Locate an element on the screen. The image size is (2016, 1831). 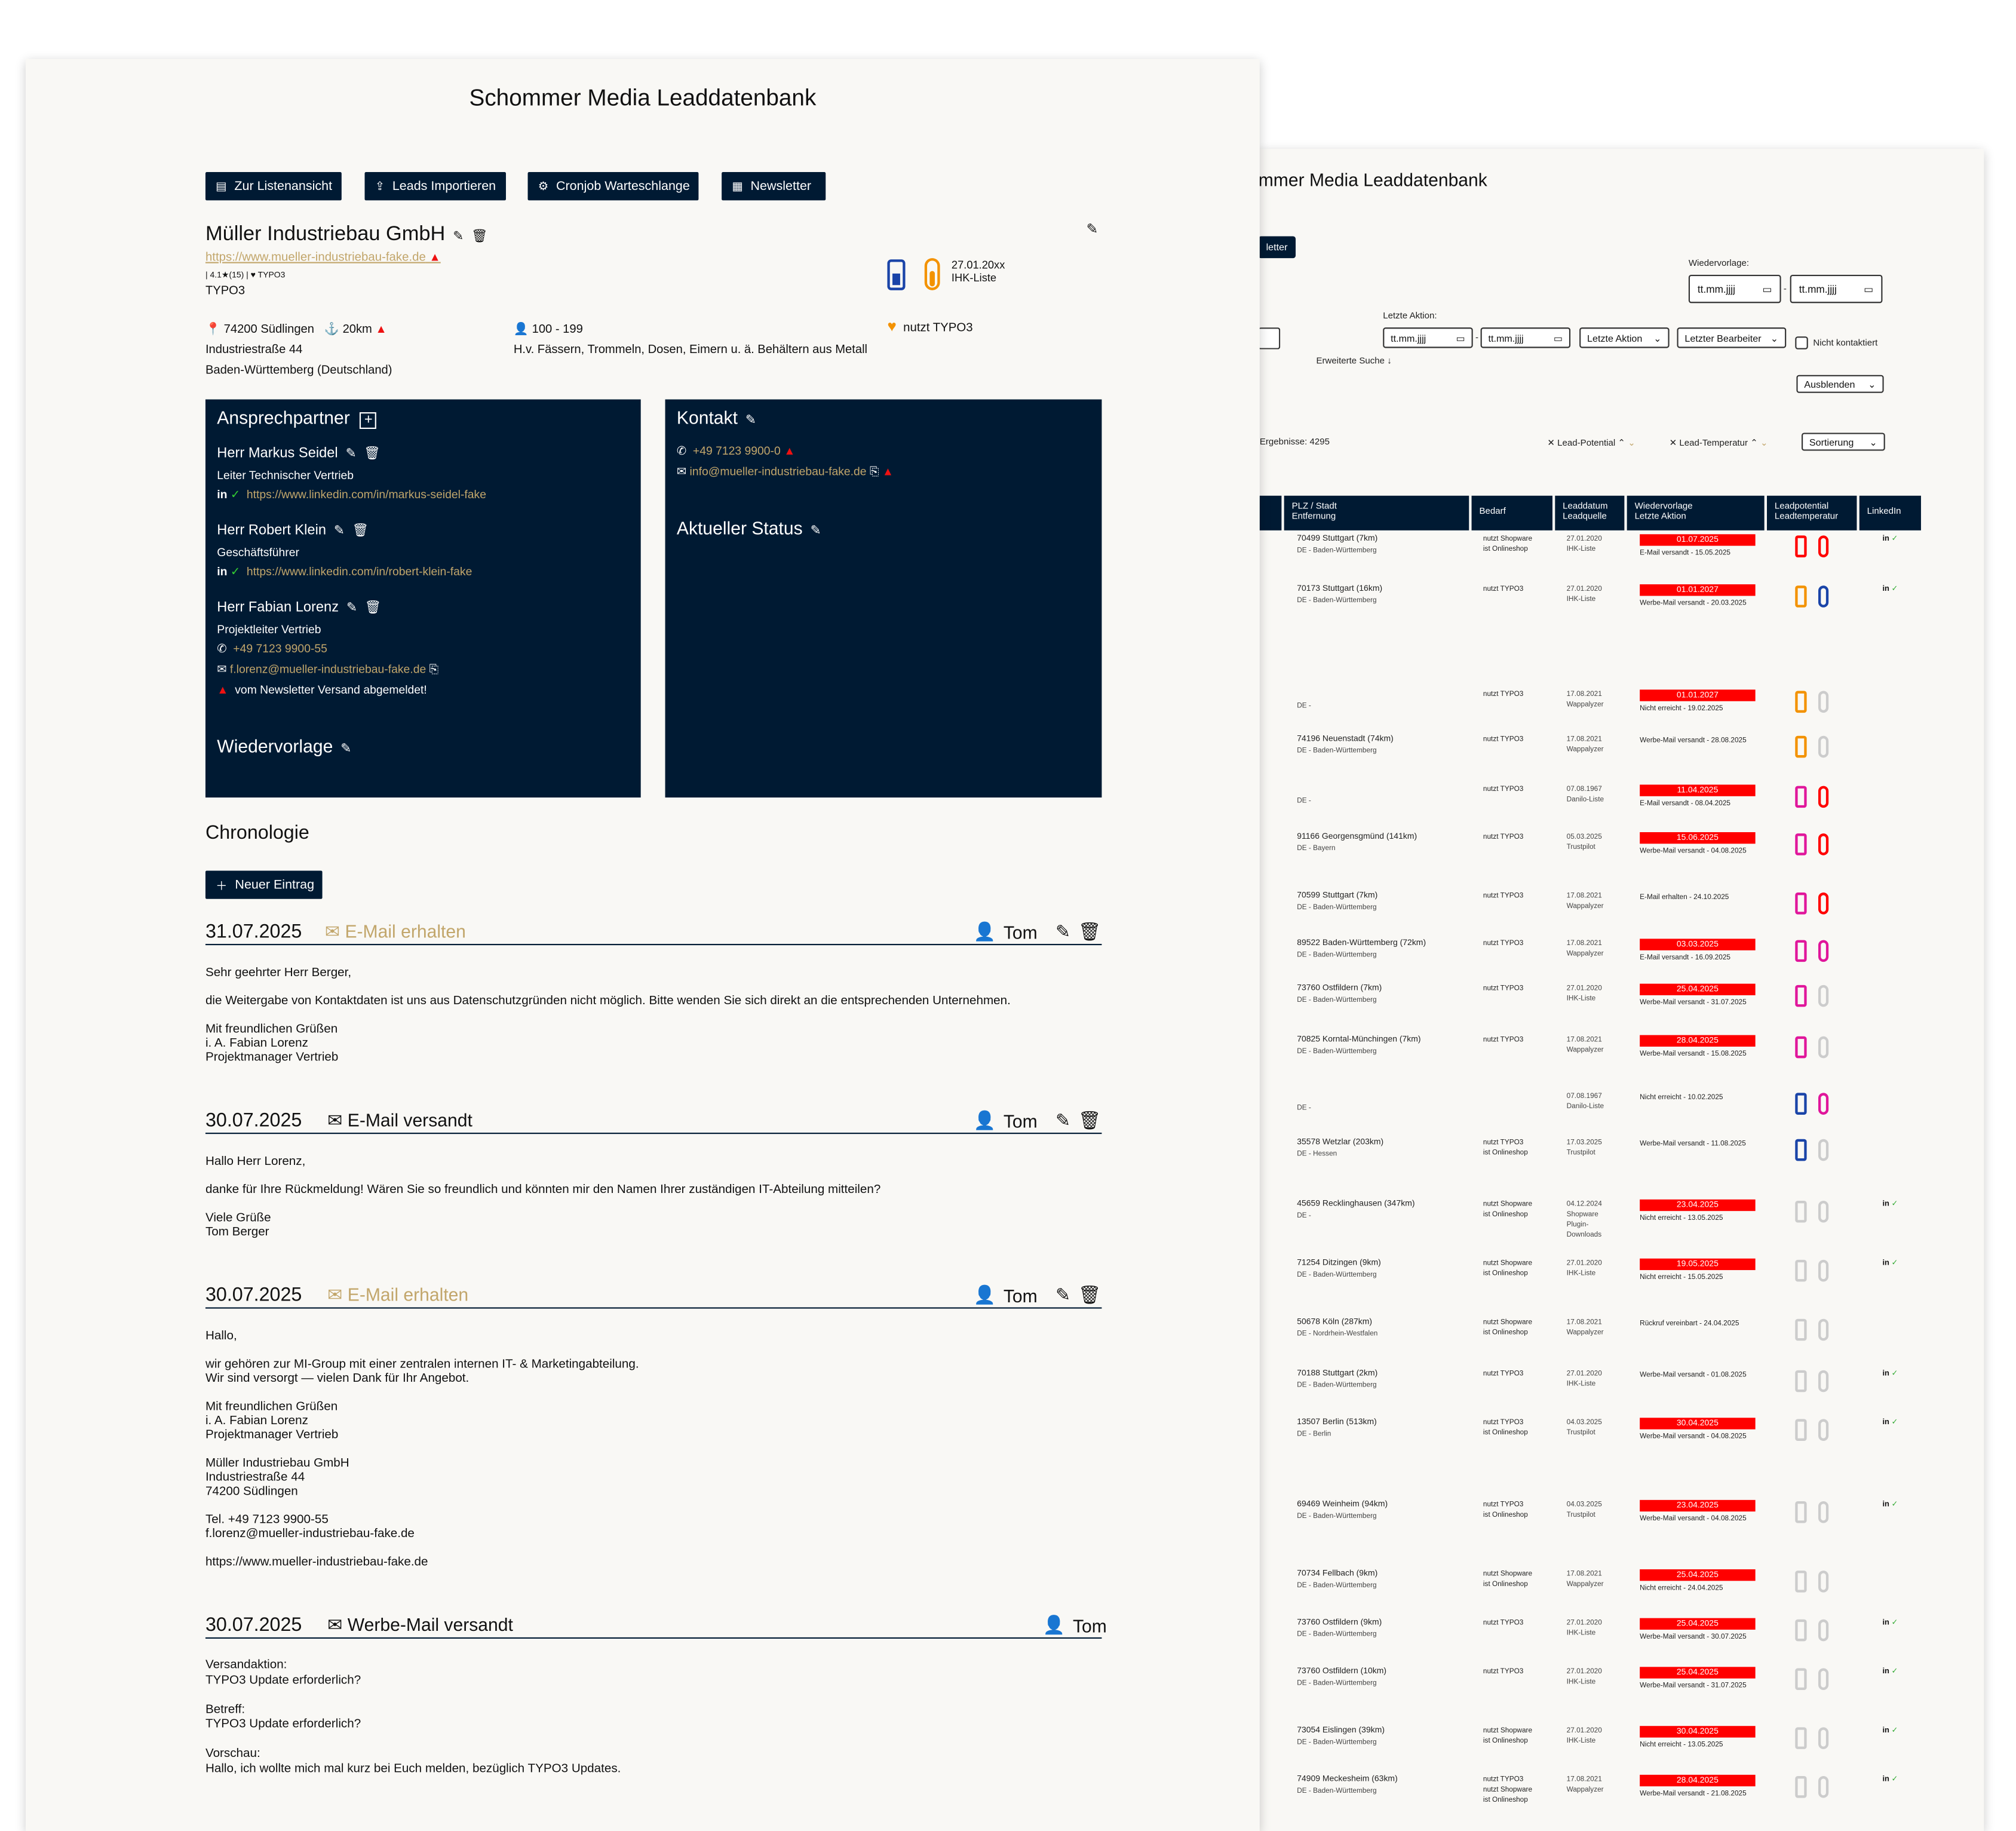
row-bedarf: nutzt Shopware ist Onlineshop is located at coordinates (1508, 1268).